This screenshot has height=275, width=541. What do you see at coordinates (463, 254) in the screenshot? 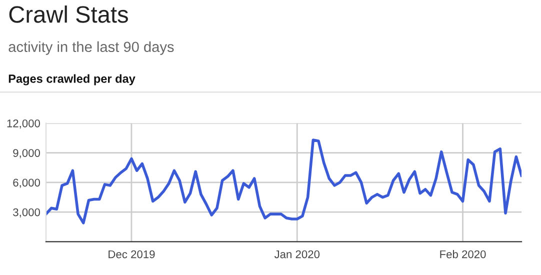
I see `x-tick-label: Feb 2020` at bounding box center [463, 254].